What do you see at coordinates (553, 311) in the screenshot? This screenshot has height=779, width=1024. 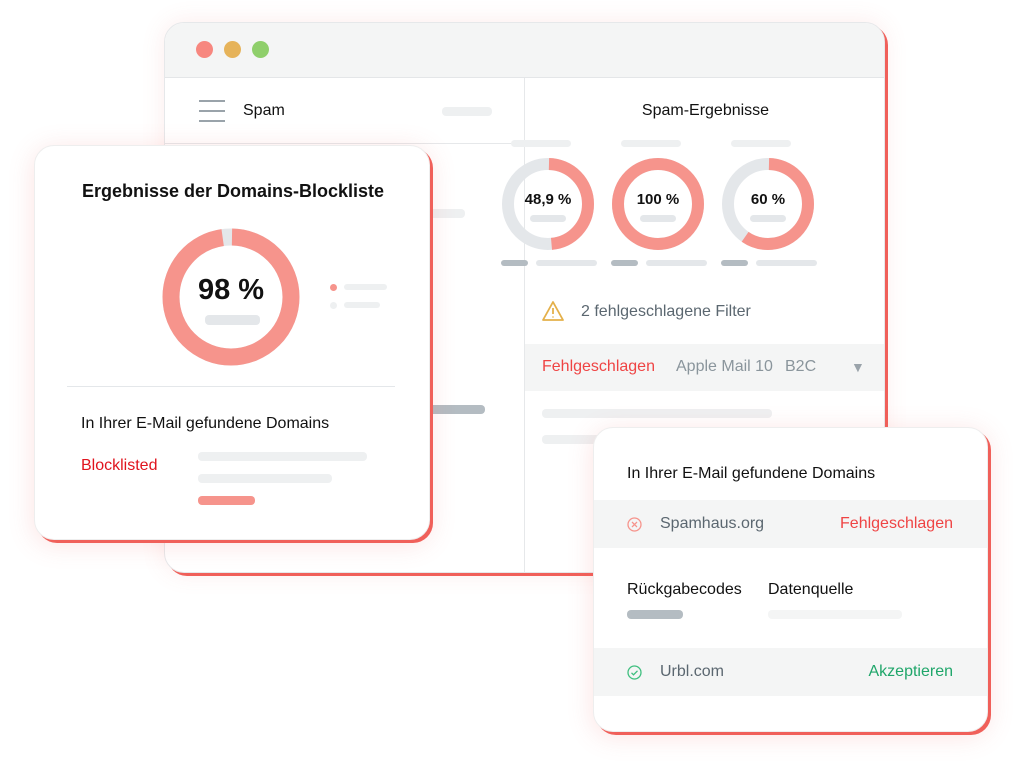 I see `warning-icon` at bounding box center [553, 311].